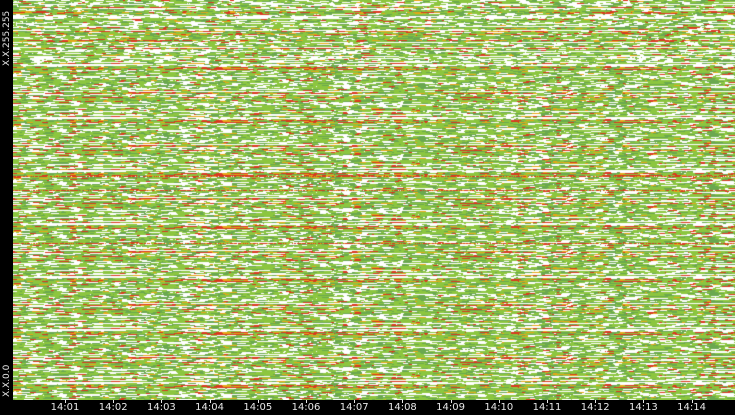 This screenshot has width=735, height=415. Describe the element at coordinates (65, 407) in the screenshot. I see `x-tick-label: 14:01` at that location.